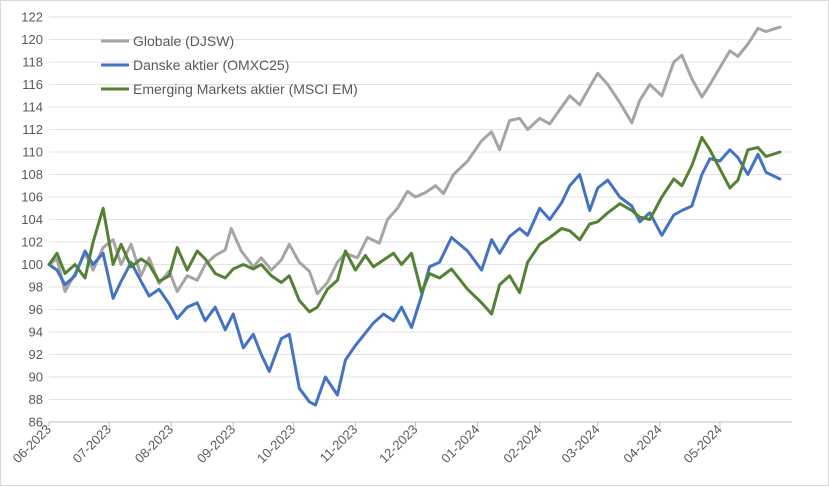 This screenshot has width=829, height=490. Describe the element at coordinates (32, 62) in the screenshot. I see `y-tick-label: 118` at that location.